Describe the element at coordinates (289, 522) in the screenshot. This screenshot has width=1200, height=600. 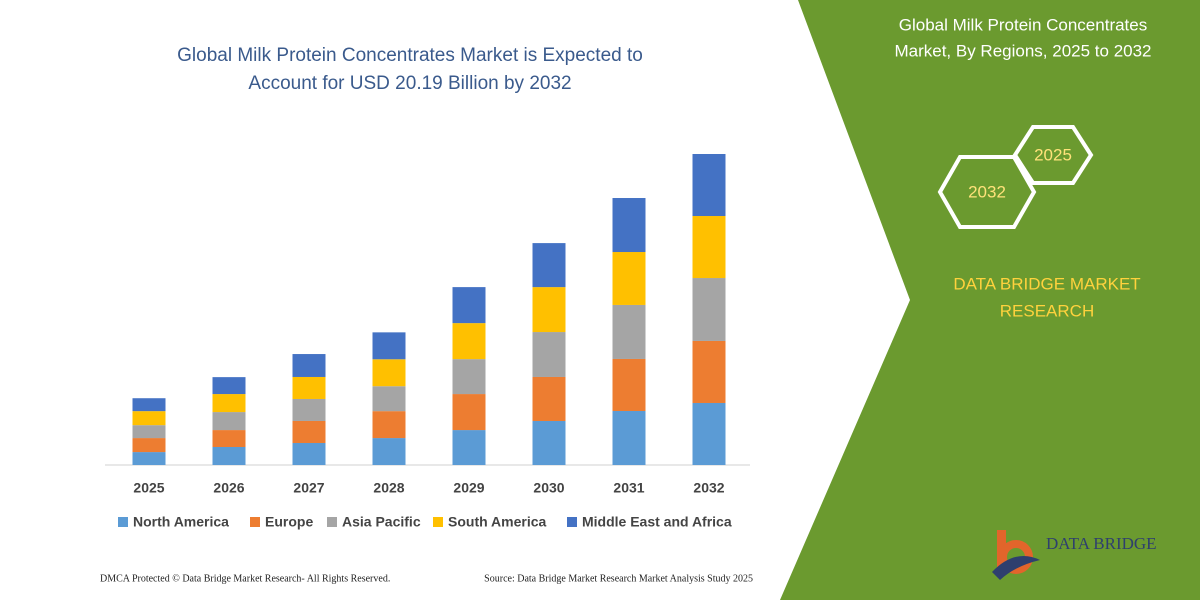
I see `legend-label: Europe` at that location.